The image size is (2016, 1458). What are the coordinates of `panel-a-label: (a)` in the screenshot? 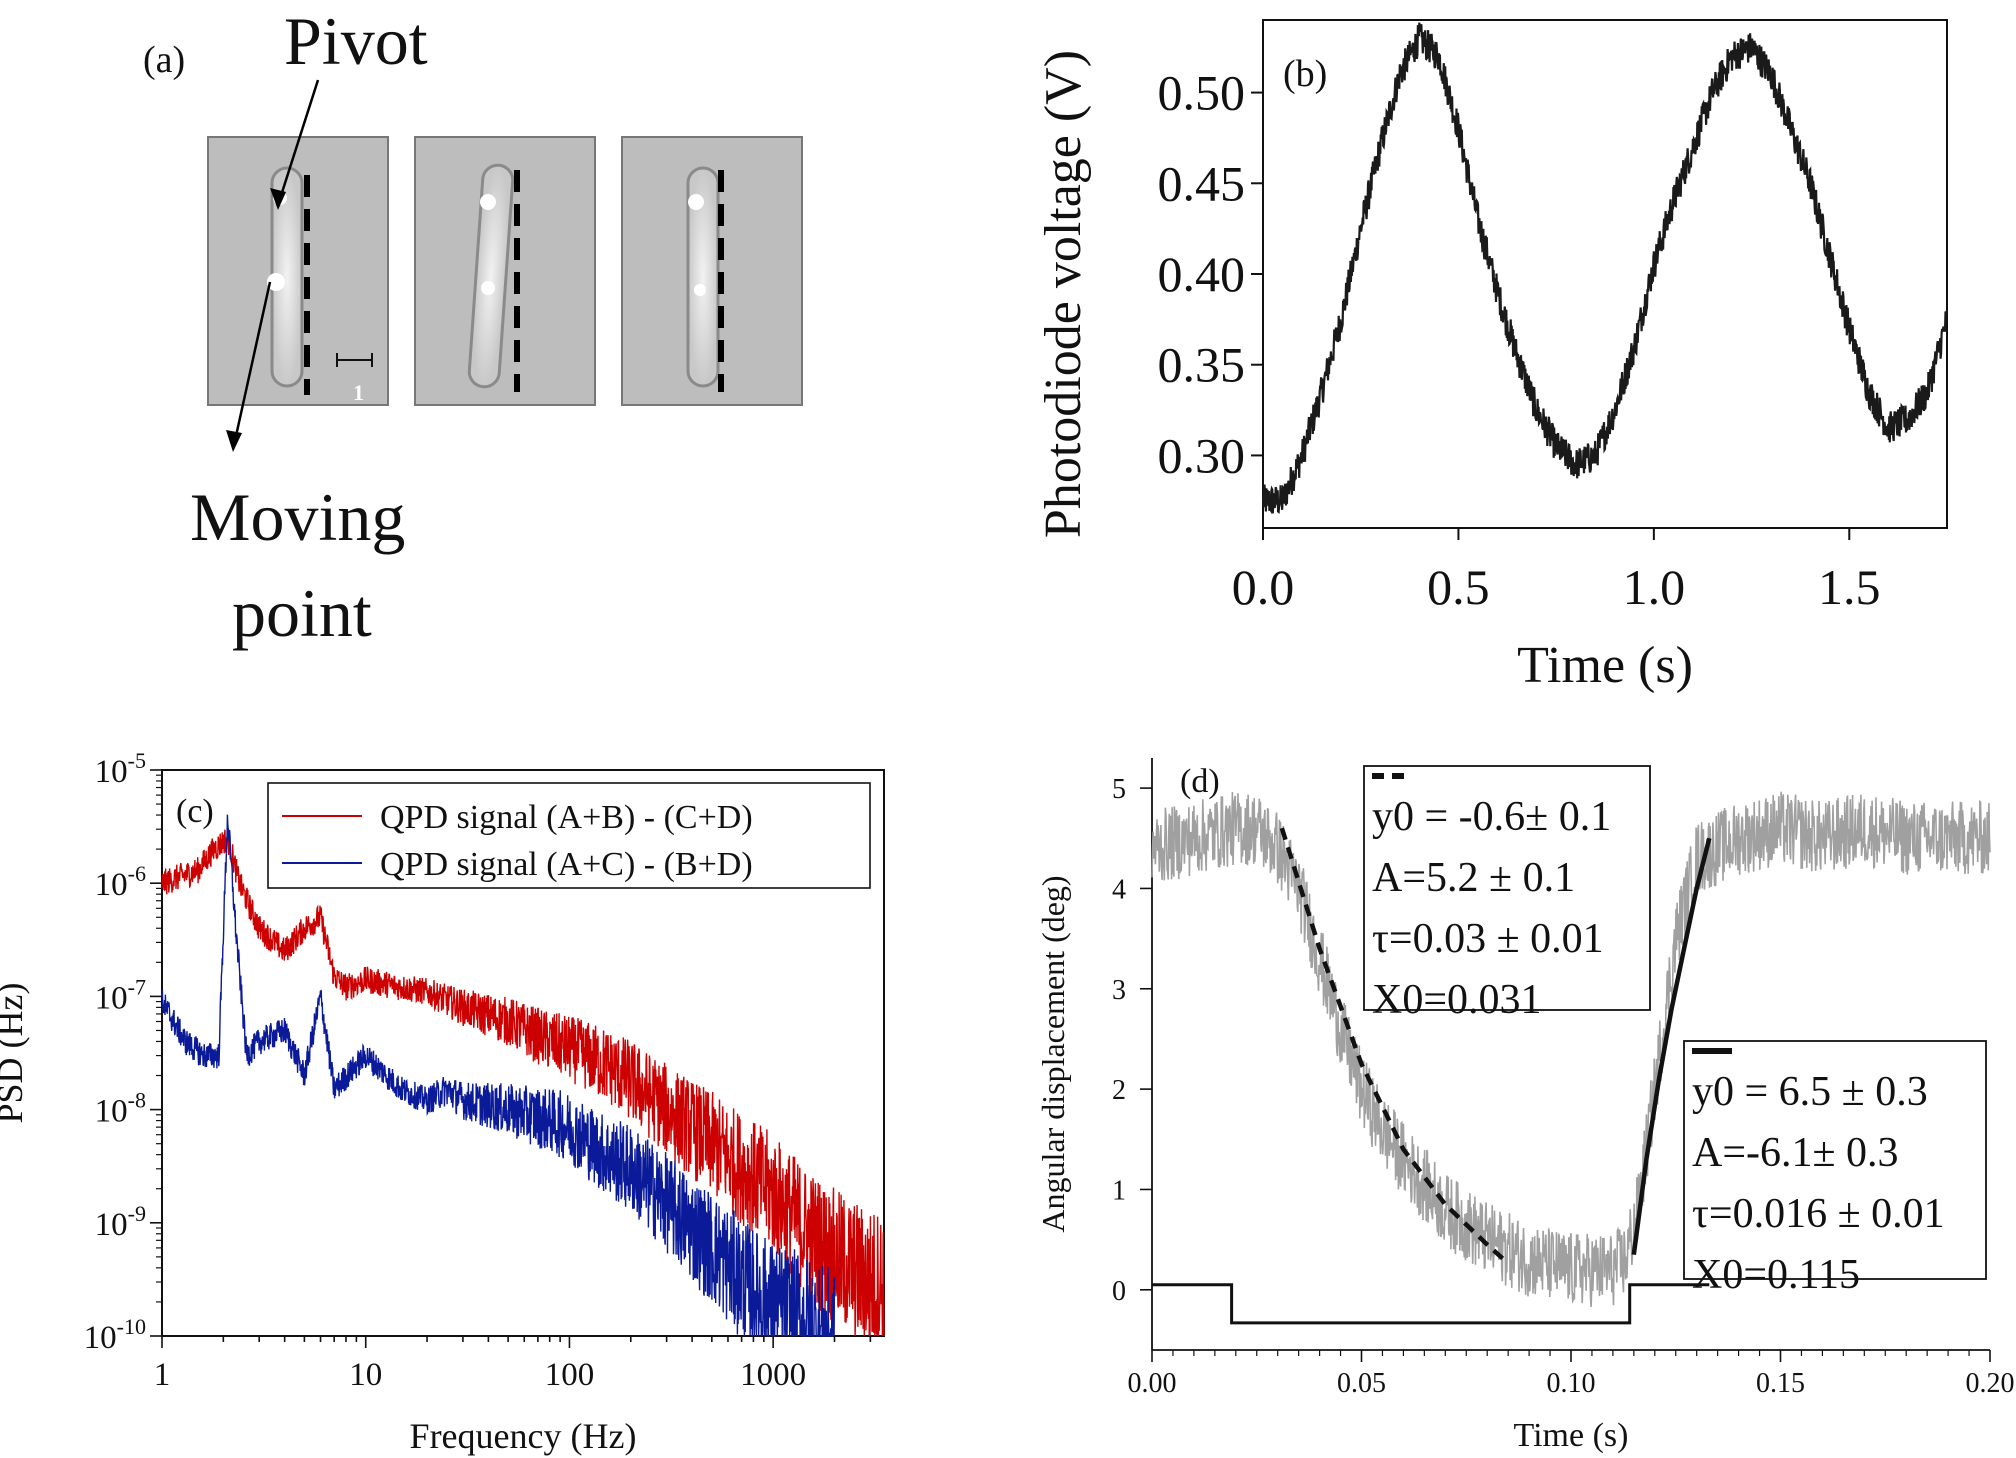 It's located at (164, 60).